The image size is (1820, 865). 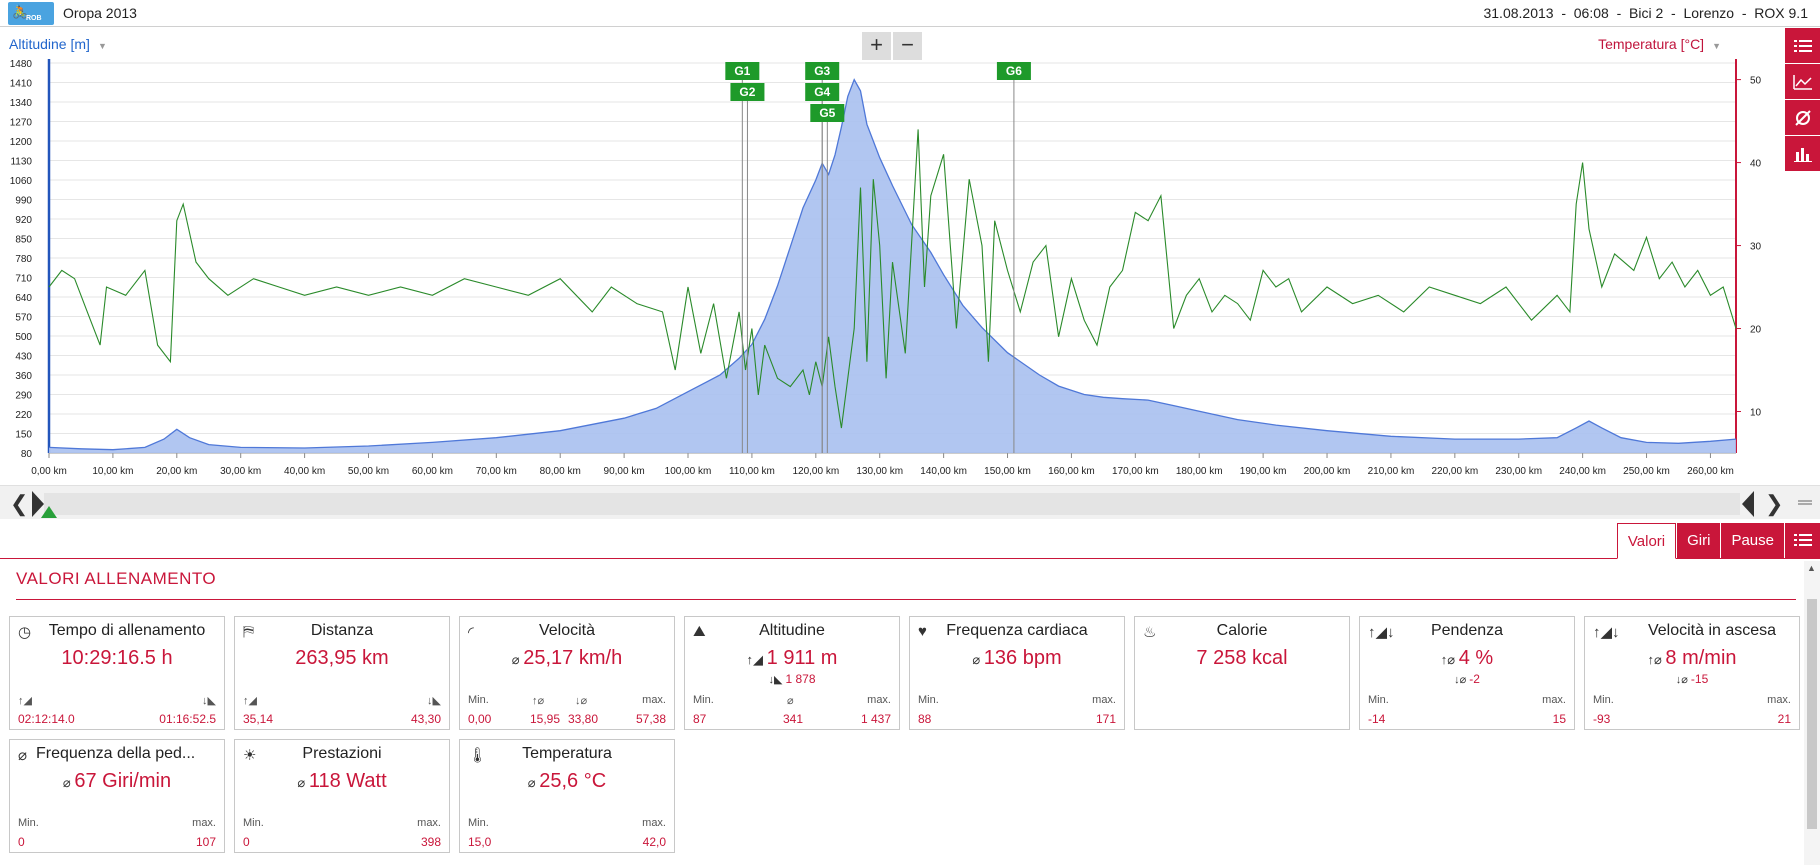 What do you see at coordinates (1014, 71) in the screenshot?
I see `marker-label: G6` at bounding box center [1014, 71].